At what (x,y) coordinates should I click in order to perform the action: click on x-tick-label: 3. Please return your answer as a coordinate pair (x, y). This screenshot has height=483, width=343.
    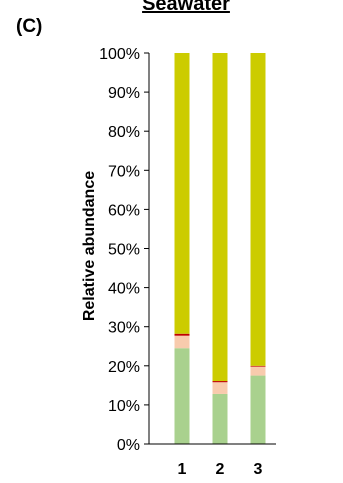
    Looking at the image, I should click on (258, 469).